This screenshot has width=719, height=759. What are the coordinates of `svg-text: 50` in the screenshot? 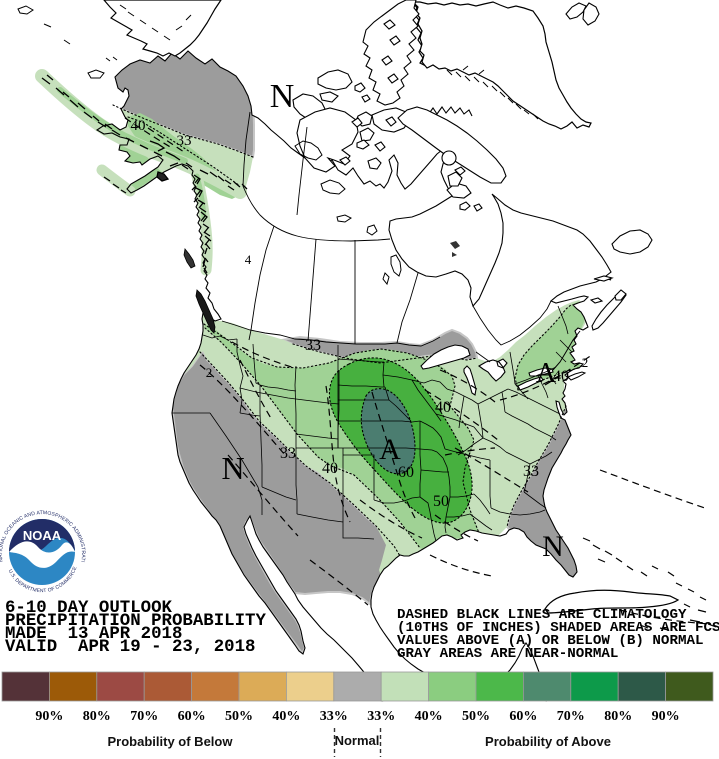 It's located at (441, 501).